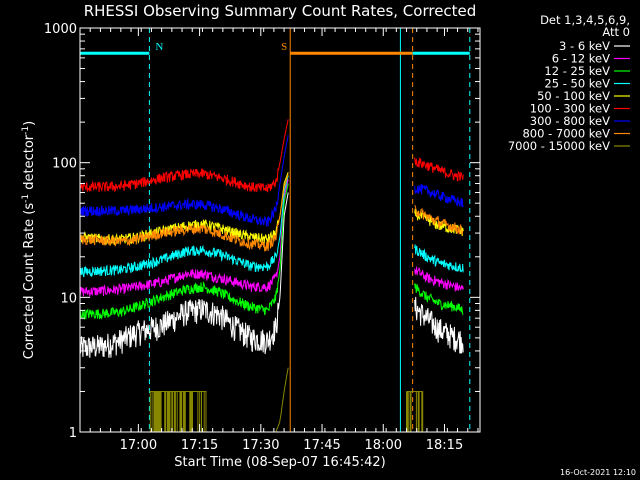 Image resolution: width=640 pixels, height=480 pixels. Describe the element at coordinates (559, 146) in the screenshot. I see `legend-label-8: 7000 - 15000 keV` at that location.